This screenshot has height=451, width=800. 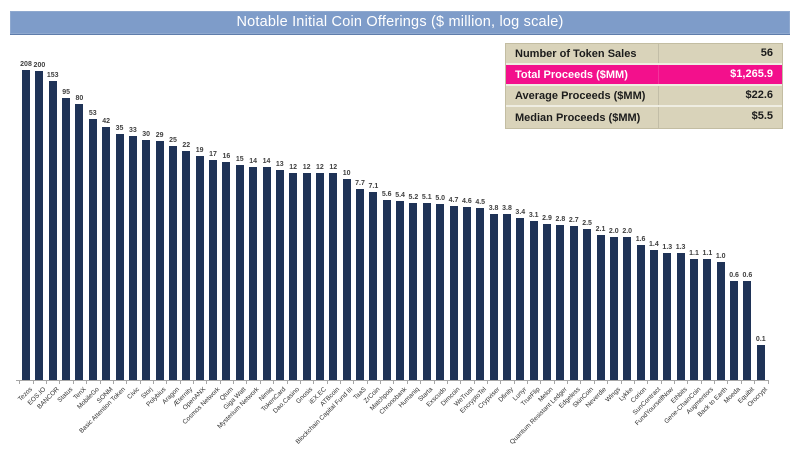 I want to click on bar-value-label: 15, so click(x=239, y=159).